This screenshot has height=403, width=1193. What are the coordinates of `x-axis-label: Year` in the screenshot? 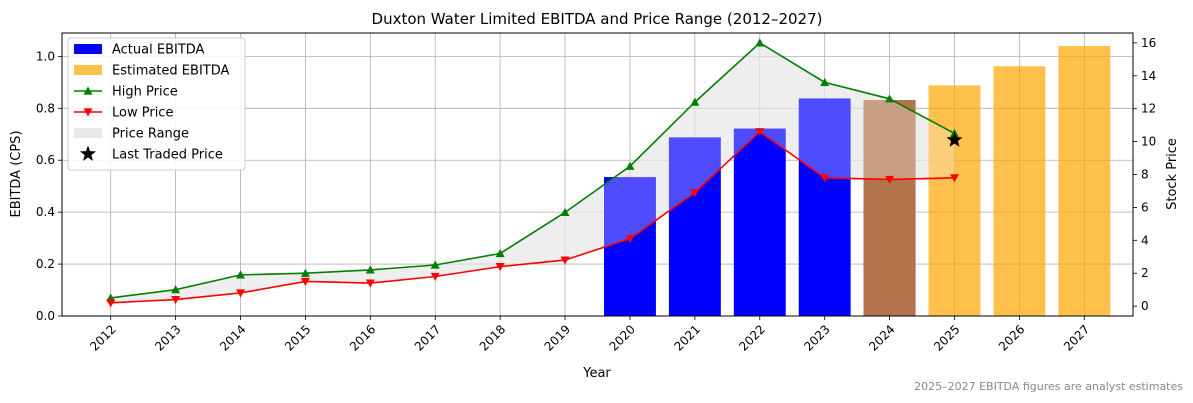 It's located at (596, 373).